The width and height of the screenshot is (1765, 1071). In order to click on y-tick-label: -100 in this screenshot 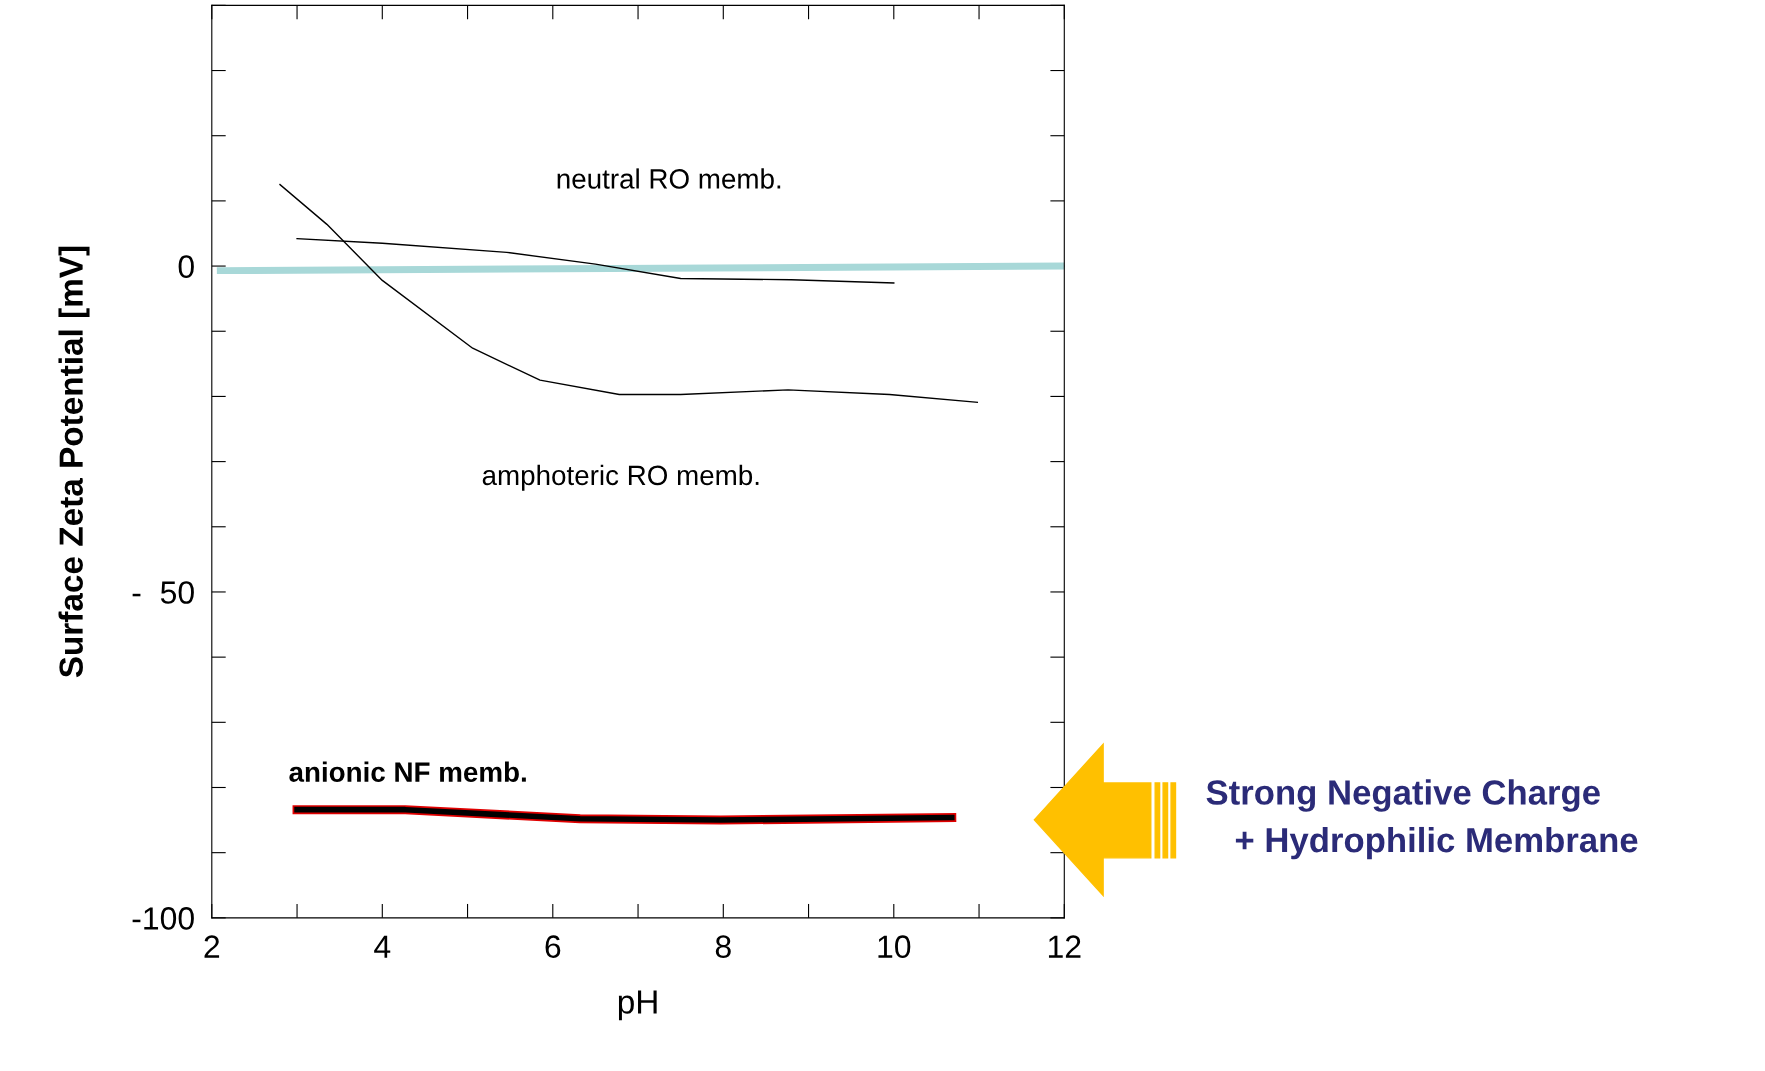, I will do `click(163, 918)`.